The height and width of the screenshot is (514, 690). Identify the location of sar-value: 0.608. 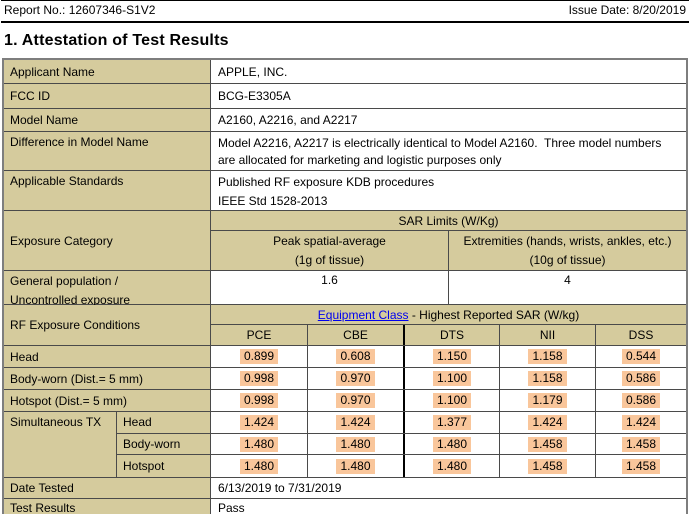
(355, 356).